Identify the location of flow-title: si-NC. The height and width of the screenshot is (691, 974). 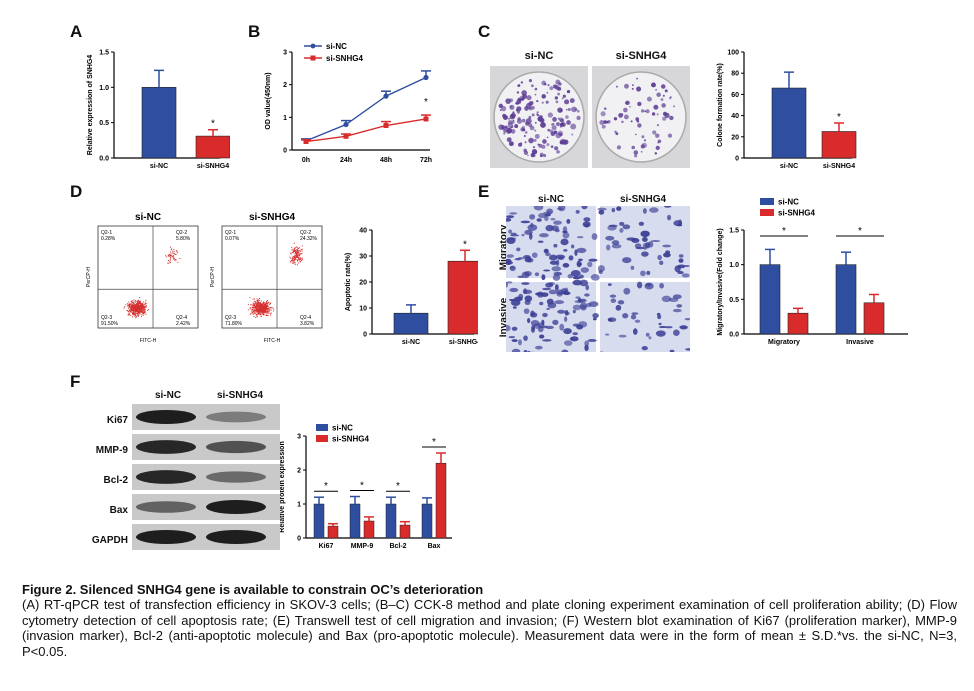
(148, 217).